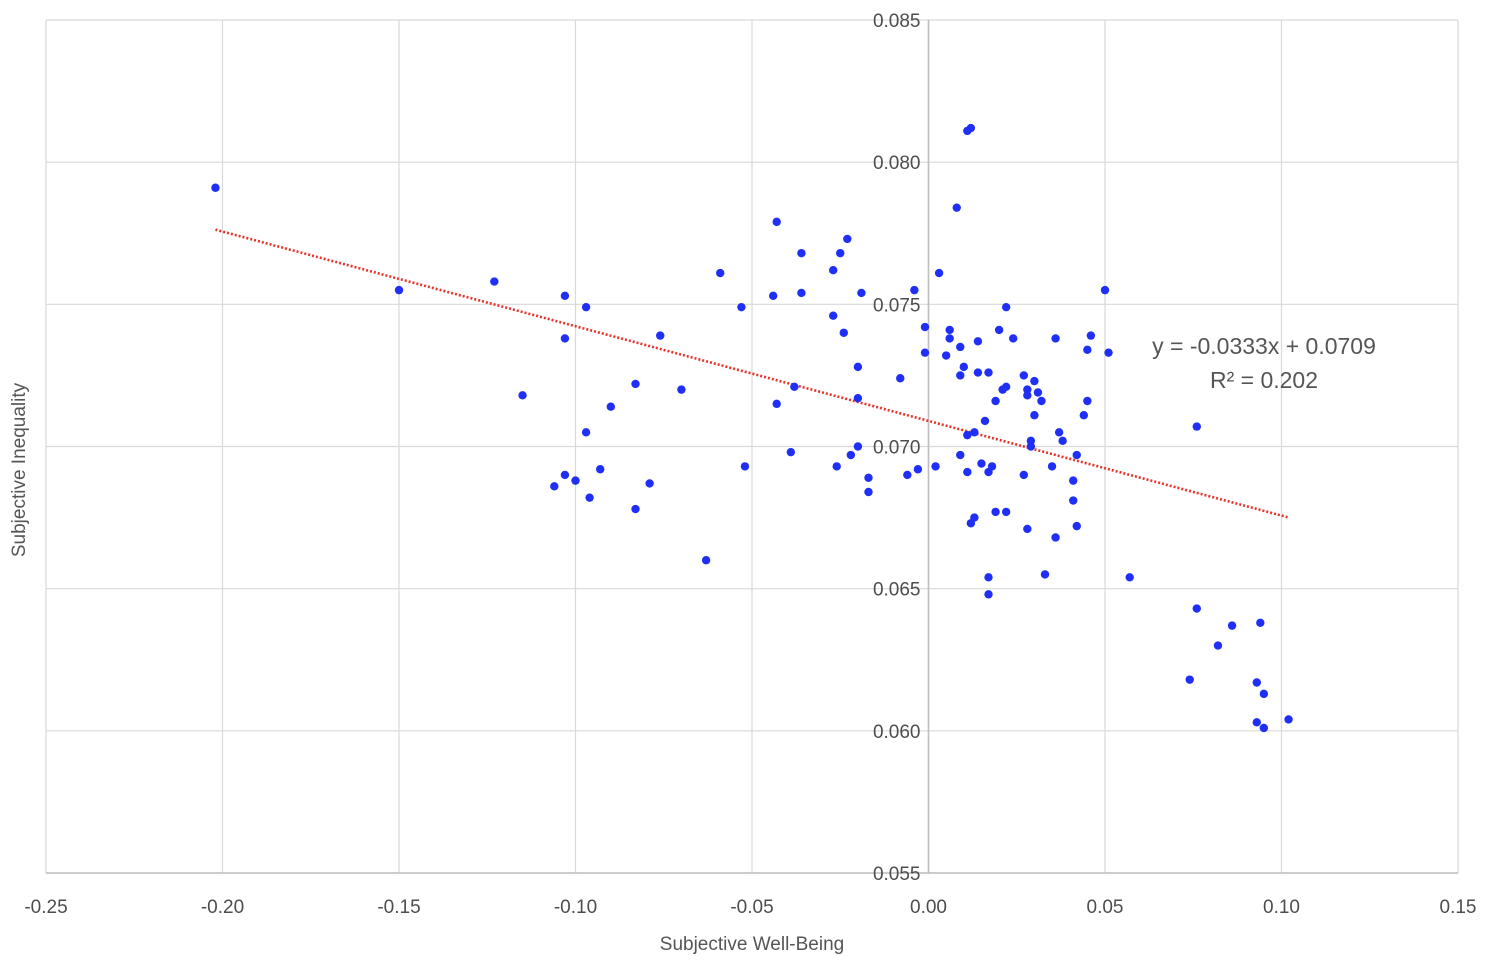  What do you see at coordinates (897, 163) in the screenshot?
I see `y-tick-label: 0.080` at bounding box center [897, 163].